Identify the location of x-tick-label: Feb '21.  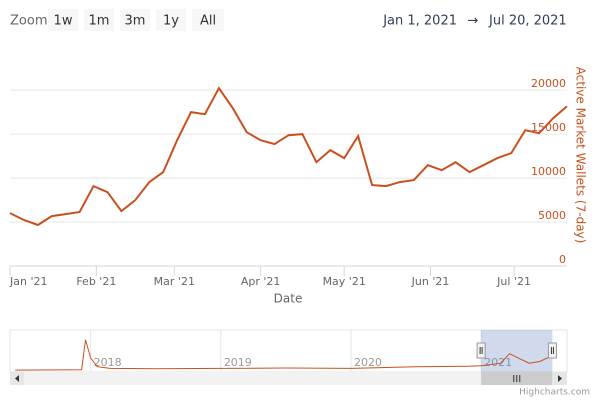
(96, 281).